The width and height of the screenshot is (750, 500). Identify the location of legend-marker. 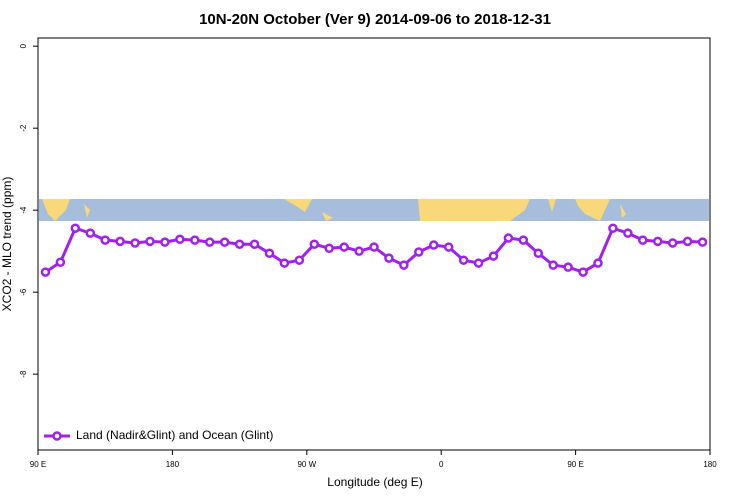
(57, 436).